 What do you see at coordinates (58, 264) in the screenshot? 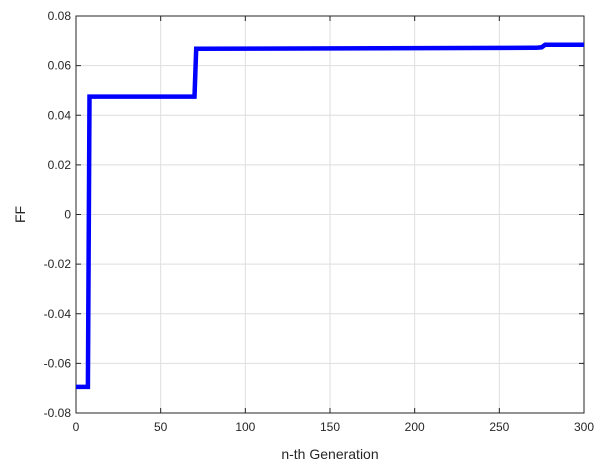
I see `y-tick-label: -0.02` at bounding box center [58, 264].